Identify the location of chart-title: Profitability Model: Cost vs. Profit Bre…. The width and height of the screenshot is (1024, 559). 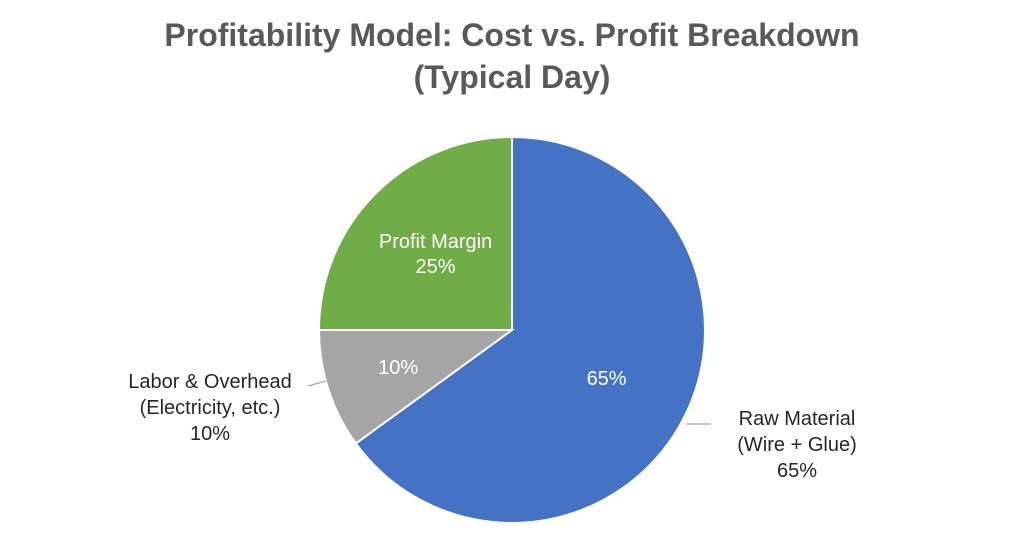
(511, 56).